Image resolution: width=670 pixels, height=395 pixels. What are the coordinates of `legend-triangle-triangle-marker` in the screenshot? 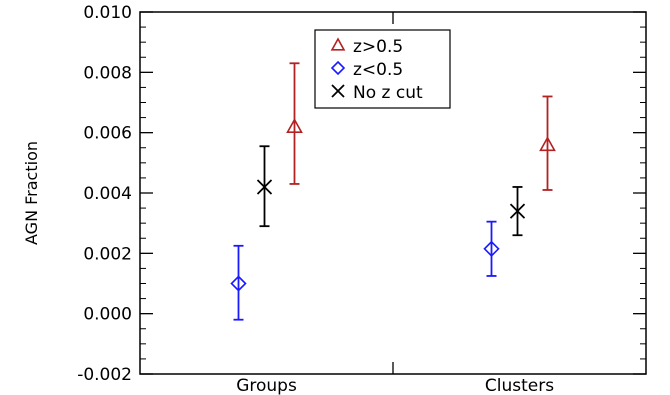 It's located at (338, 44).